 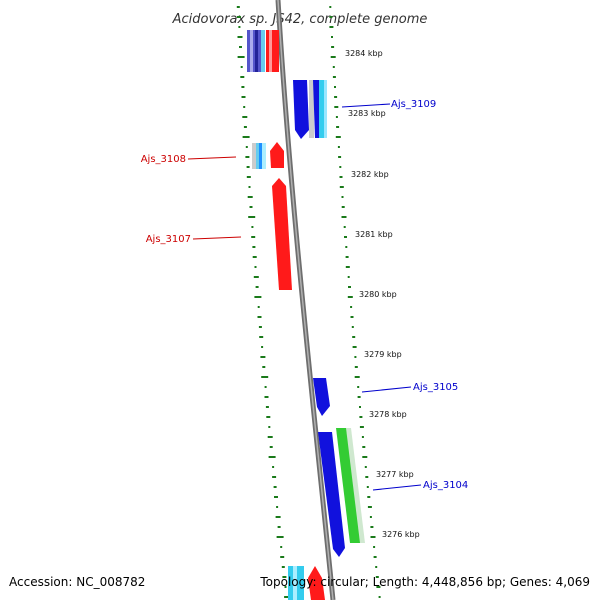 I want to click on bottom-gene-cluster, so click(x=306, y=583).